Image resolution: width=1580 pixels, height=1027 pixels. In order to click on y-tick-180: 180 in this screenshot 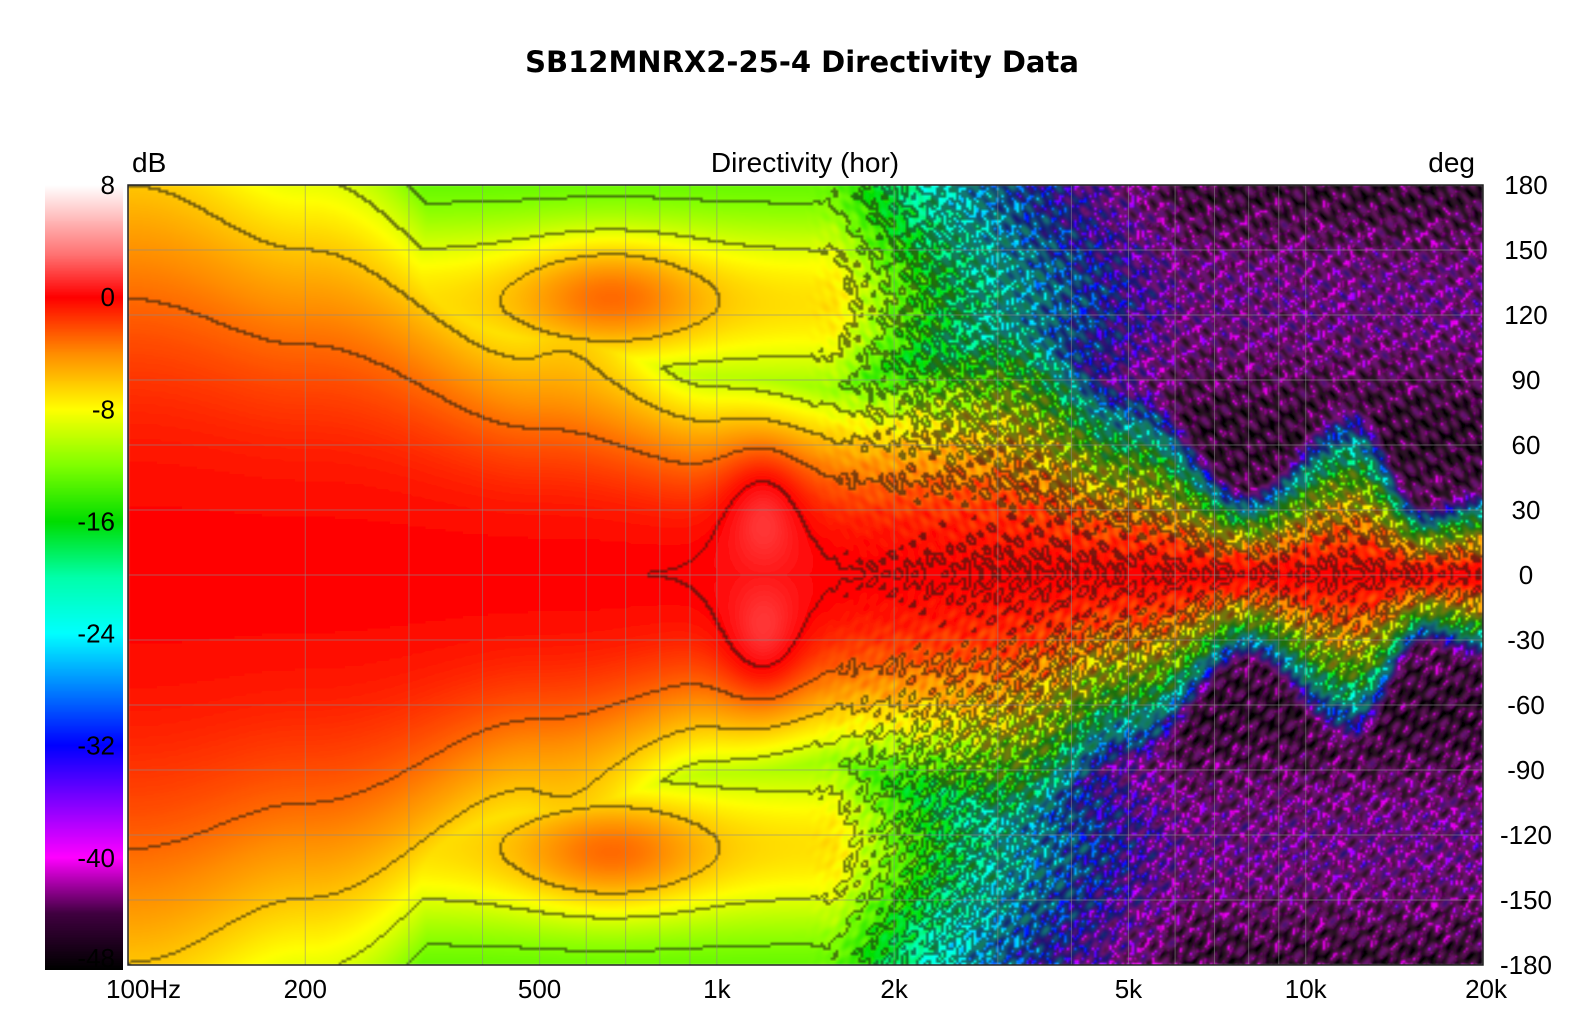, I will do `click(1525, 185)`.